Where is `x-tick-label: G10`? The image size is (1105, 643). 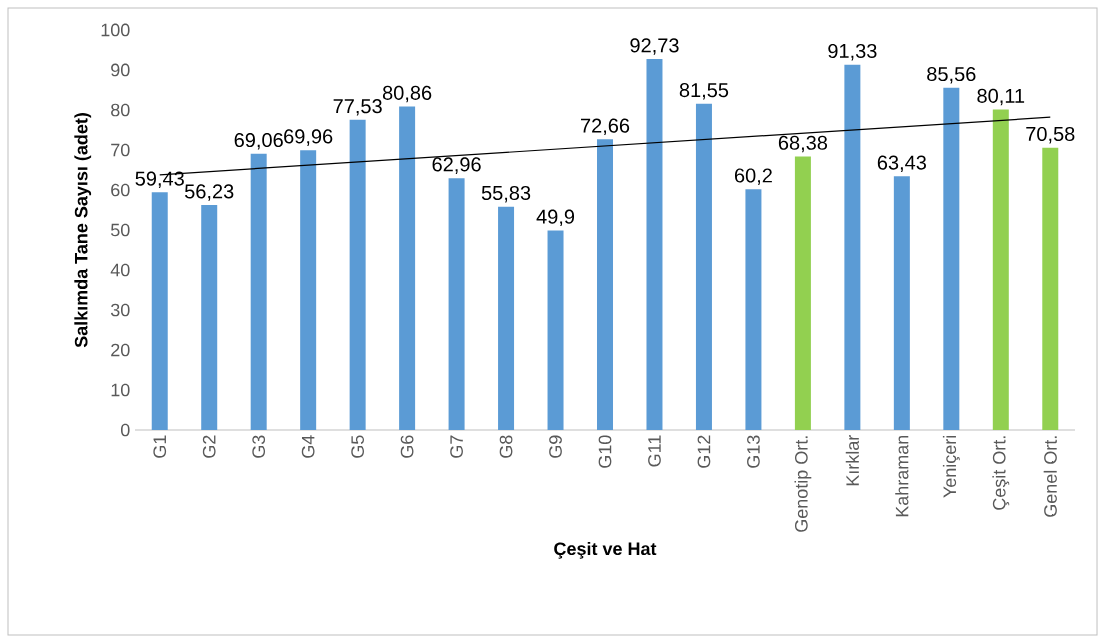 x-tick-label: G10 is located at coordinates (605, 451).